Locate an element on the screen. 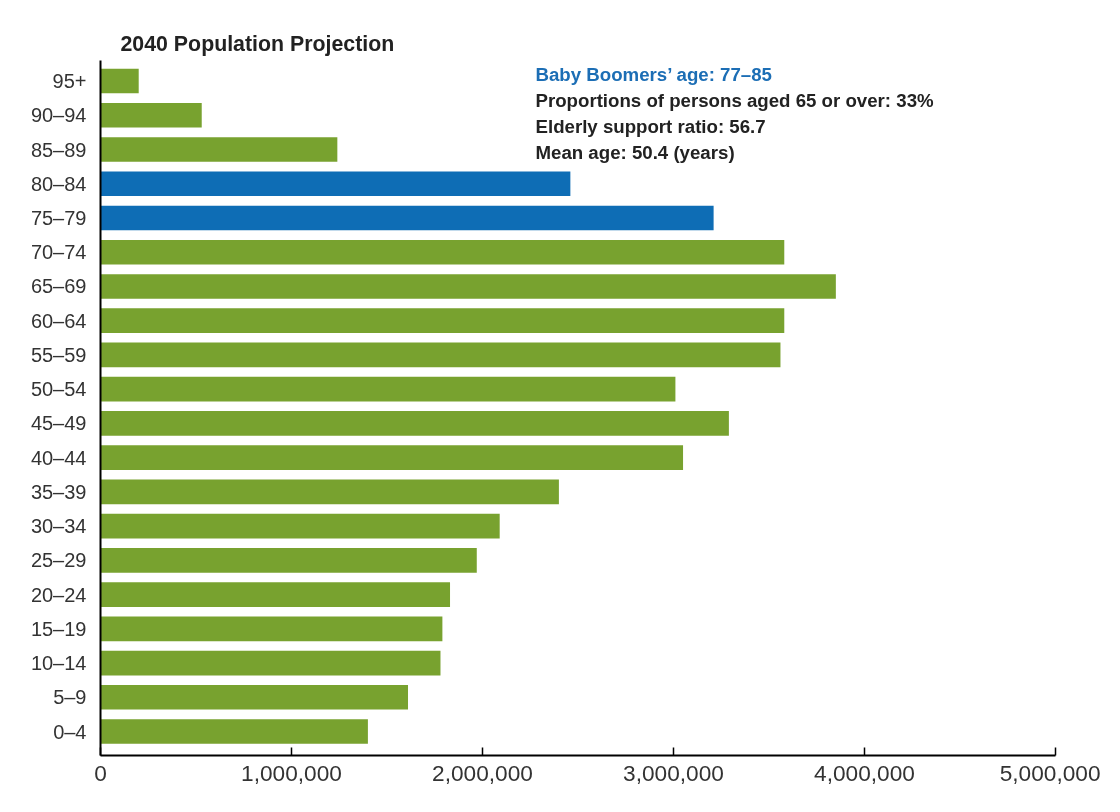 Image resolution: width=1120 pixels, height=812 pixels. y-tick-label: 35–39 is located at coordinates (58, 491).